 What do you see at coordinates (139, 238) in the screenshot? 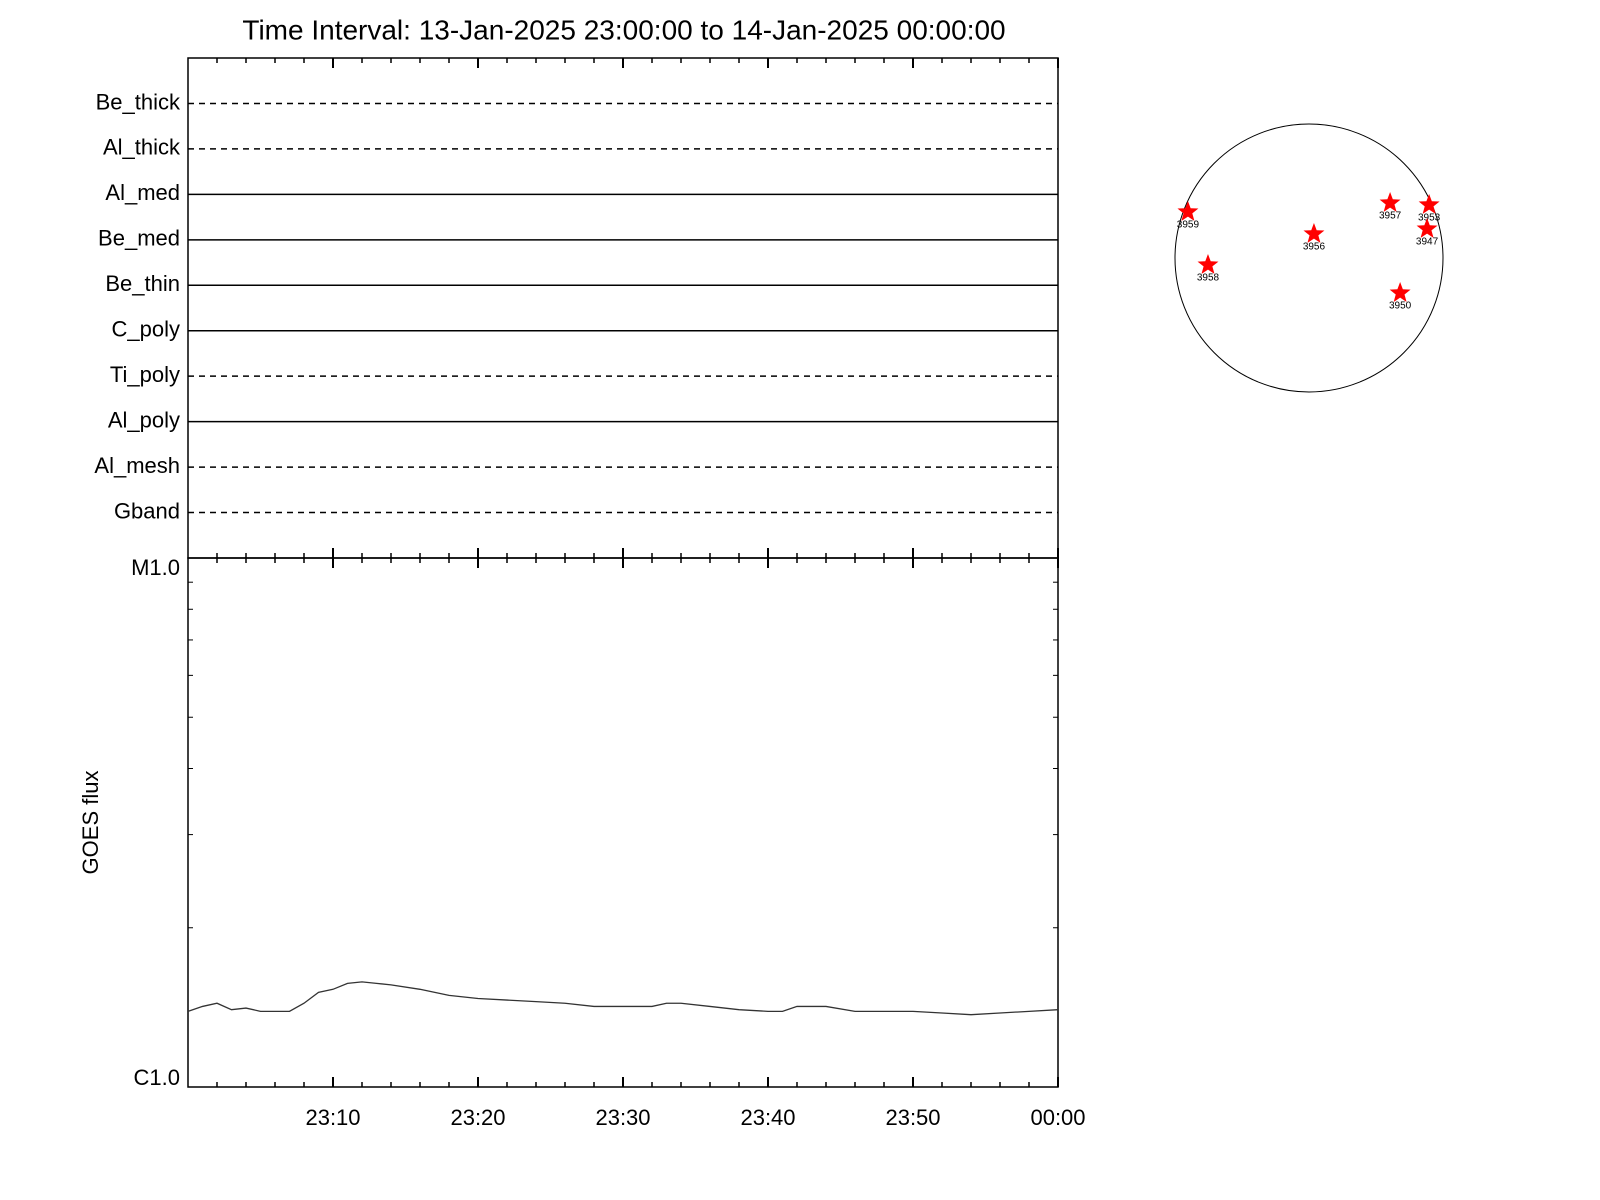
I see `channel-label: Be_med` at bounding box center [139, 238].